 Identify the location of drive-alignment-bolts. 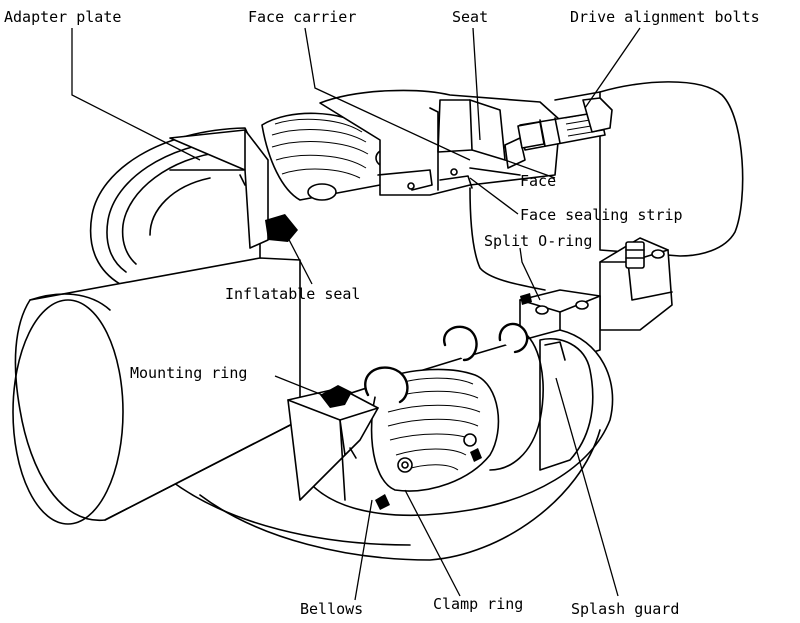
(565, 124).